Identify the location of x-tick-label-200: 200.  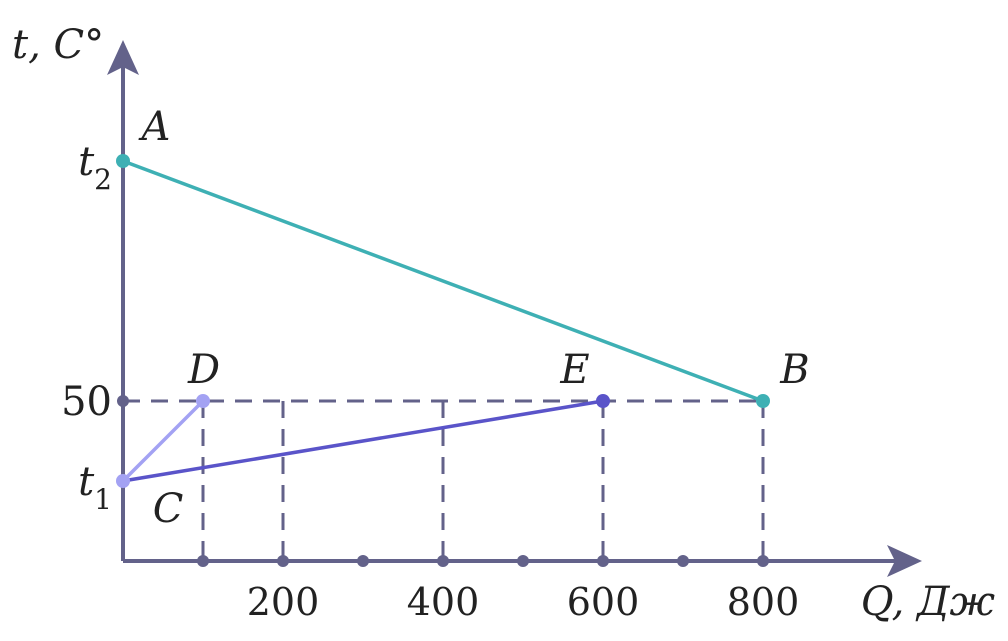
(283, 602).